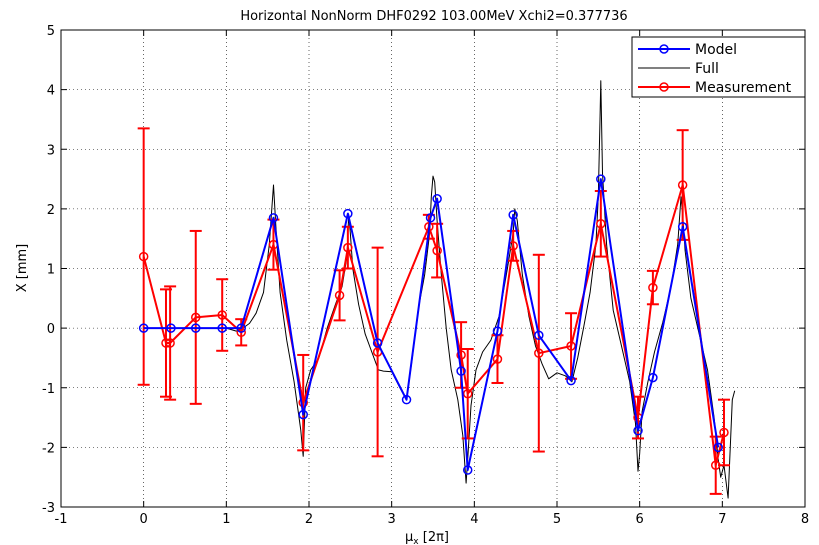  Describe the element at coordinates (722, 519) in the screenshot. I see `x-tick-label: 7` at that location.